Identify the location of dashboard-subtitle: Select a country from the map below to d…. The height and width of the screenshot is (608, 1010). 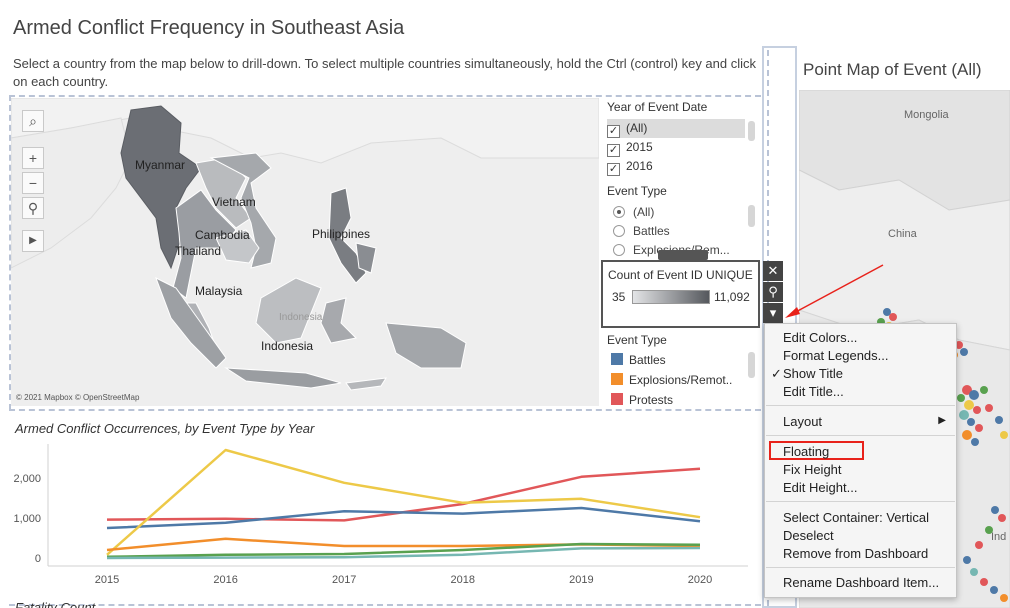
(385, 72).